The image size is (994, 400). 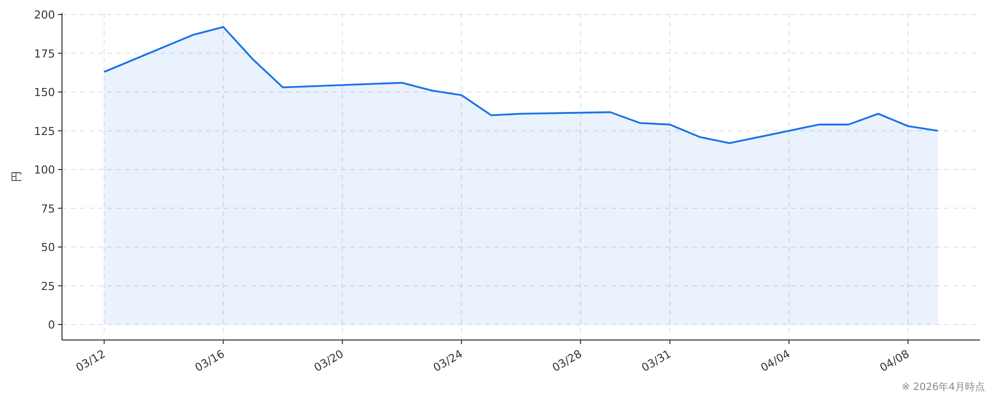 I want to click on y-tick-label: 25, so click(x=48, y=286).